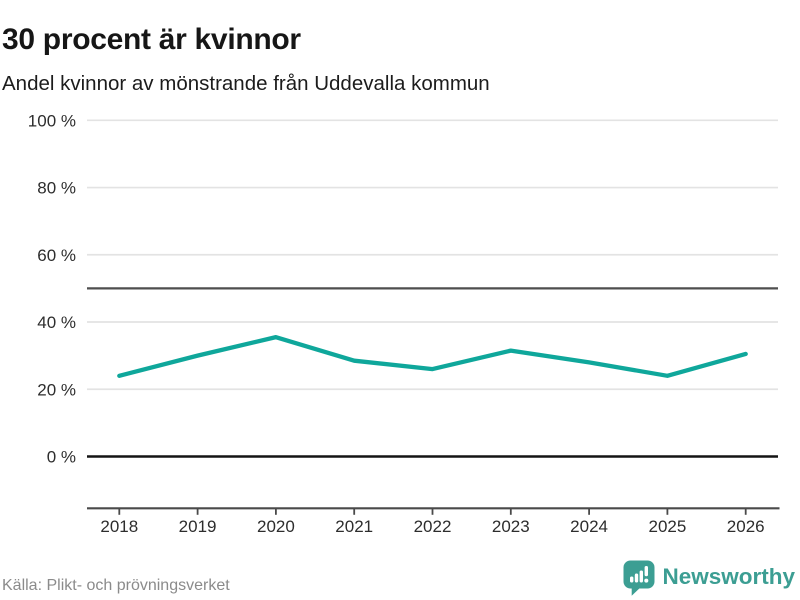  What do you see at coordinates (354, 526) in the screenshot?
I see `x-tick-label: 2021` at bounding box center [354, 526].